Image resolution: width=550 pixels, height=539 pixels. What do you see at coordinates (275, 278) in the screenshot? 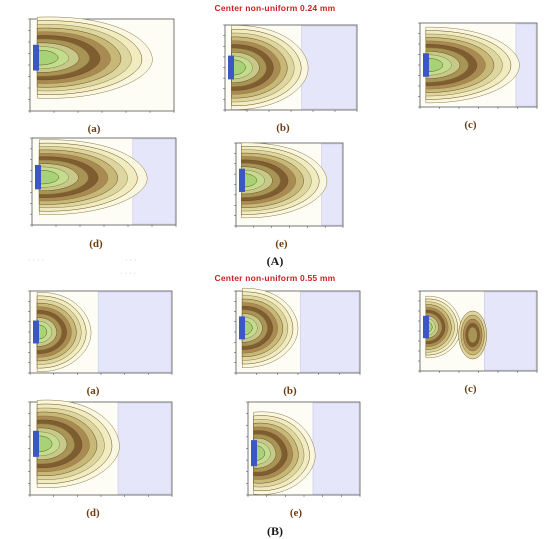
I see `section-b-title: Center non-uniform 0.55 mm` at bounding box center [275, 278].